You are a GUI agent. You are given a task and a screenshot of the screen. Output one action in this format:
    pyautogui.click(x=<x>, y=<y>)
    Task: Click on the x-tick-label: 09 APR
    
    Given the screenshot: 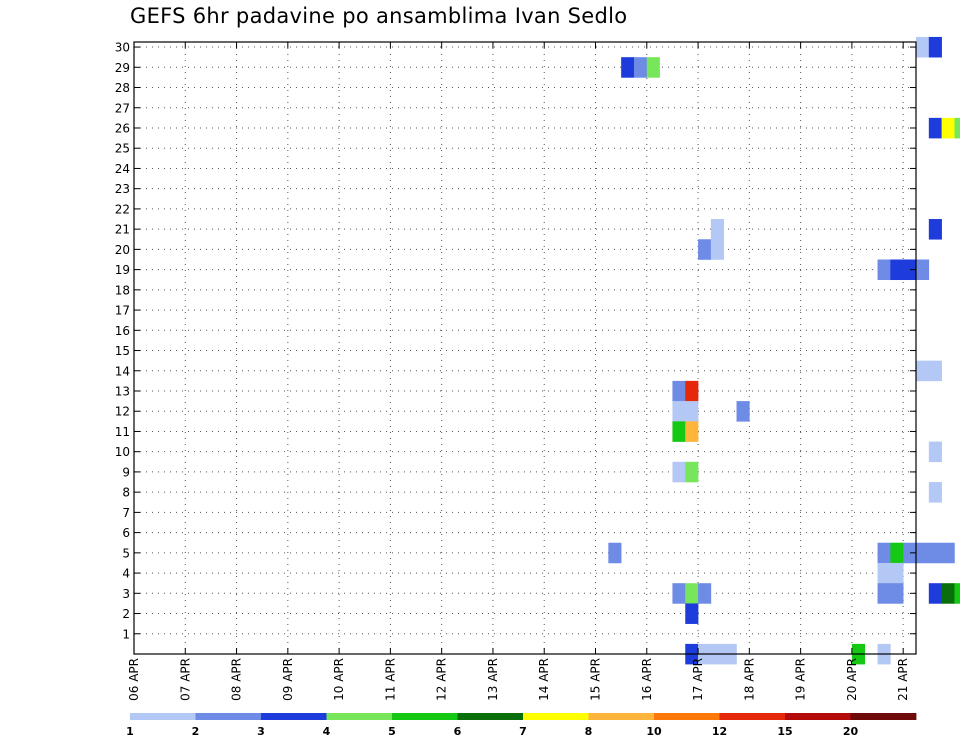 What is the action you would take?
    pyautogui.click(x=288, y=679)
    